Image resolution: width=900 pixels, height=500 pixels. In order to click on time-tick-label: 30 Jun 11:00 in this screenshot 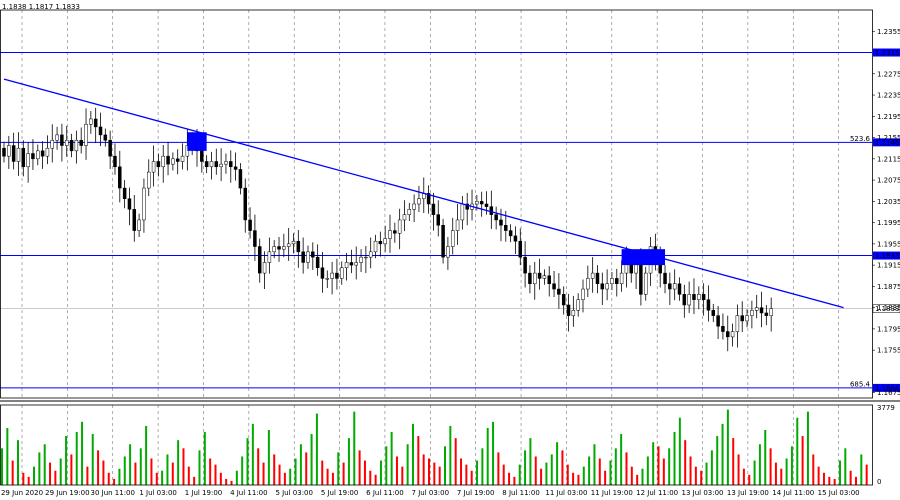, I will do `click(113, 493)`.